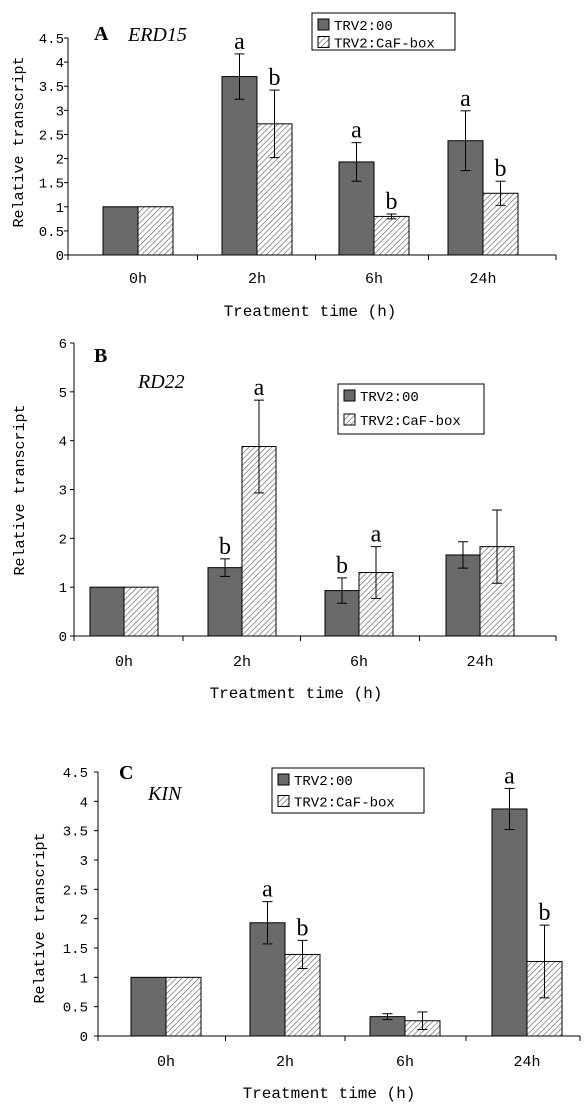  I want to click on panel-c-gene: KIN, so click(165, 794).